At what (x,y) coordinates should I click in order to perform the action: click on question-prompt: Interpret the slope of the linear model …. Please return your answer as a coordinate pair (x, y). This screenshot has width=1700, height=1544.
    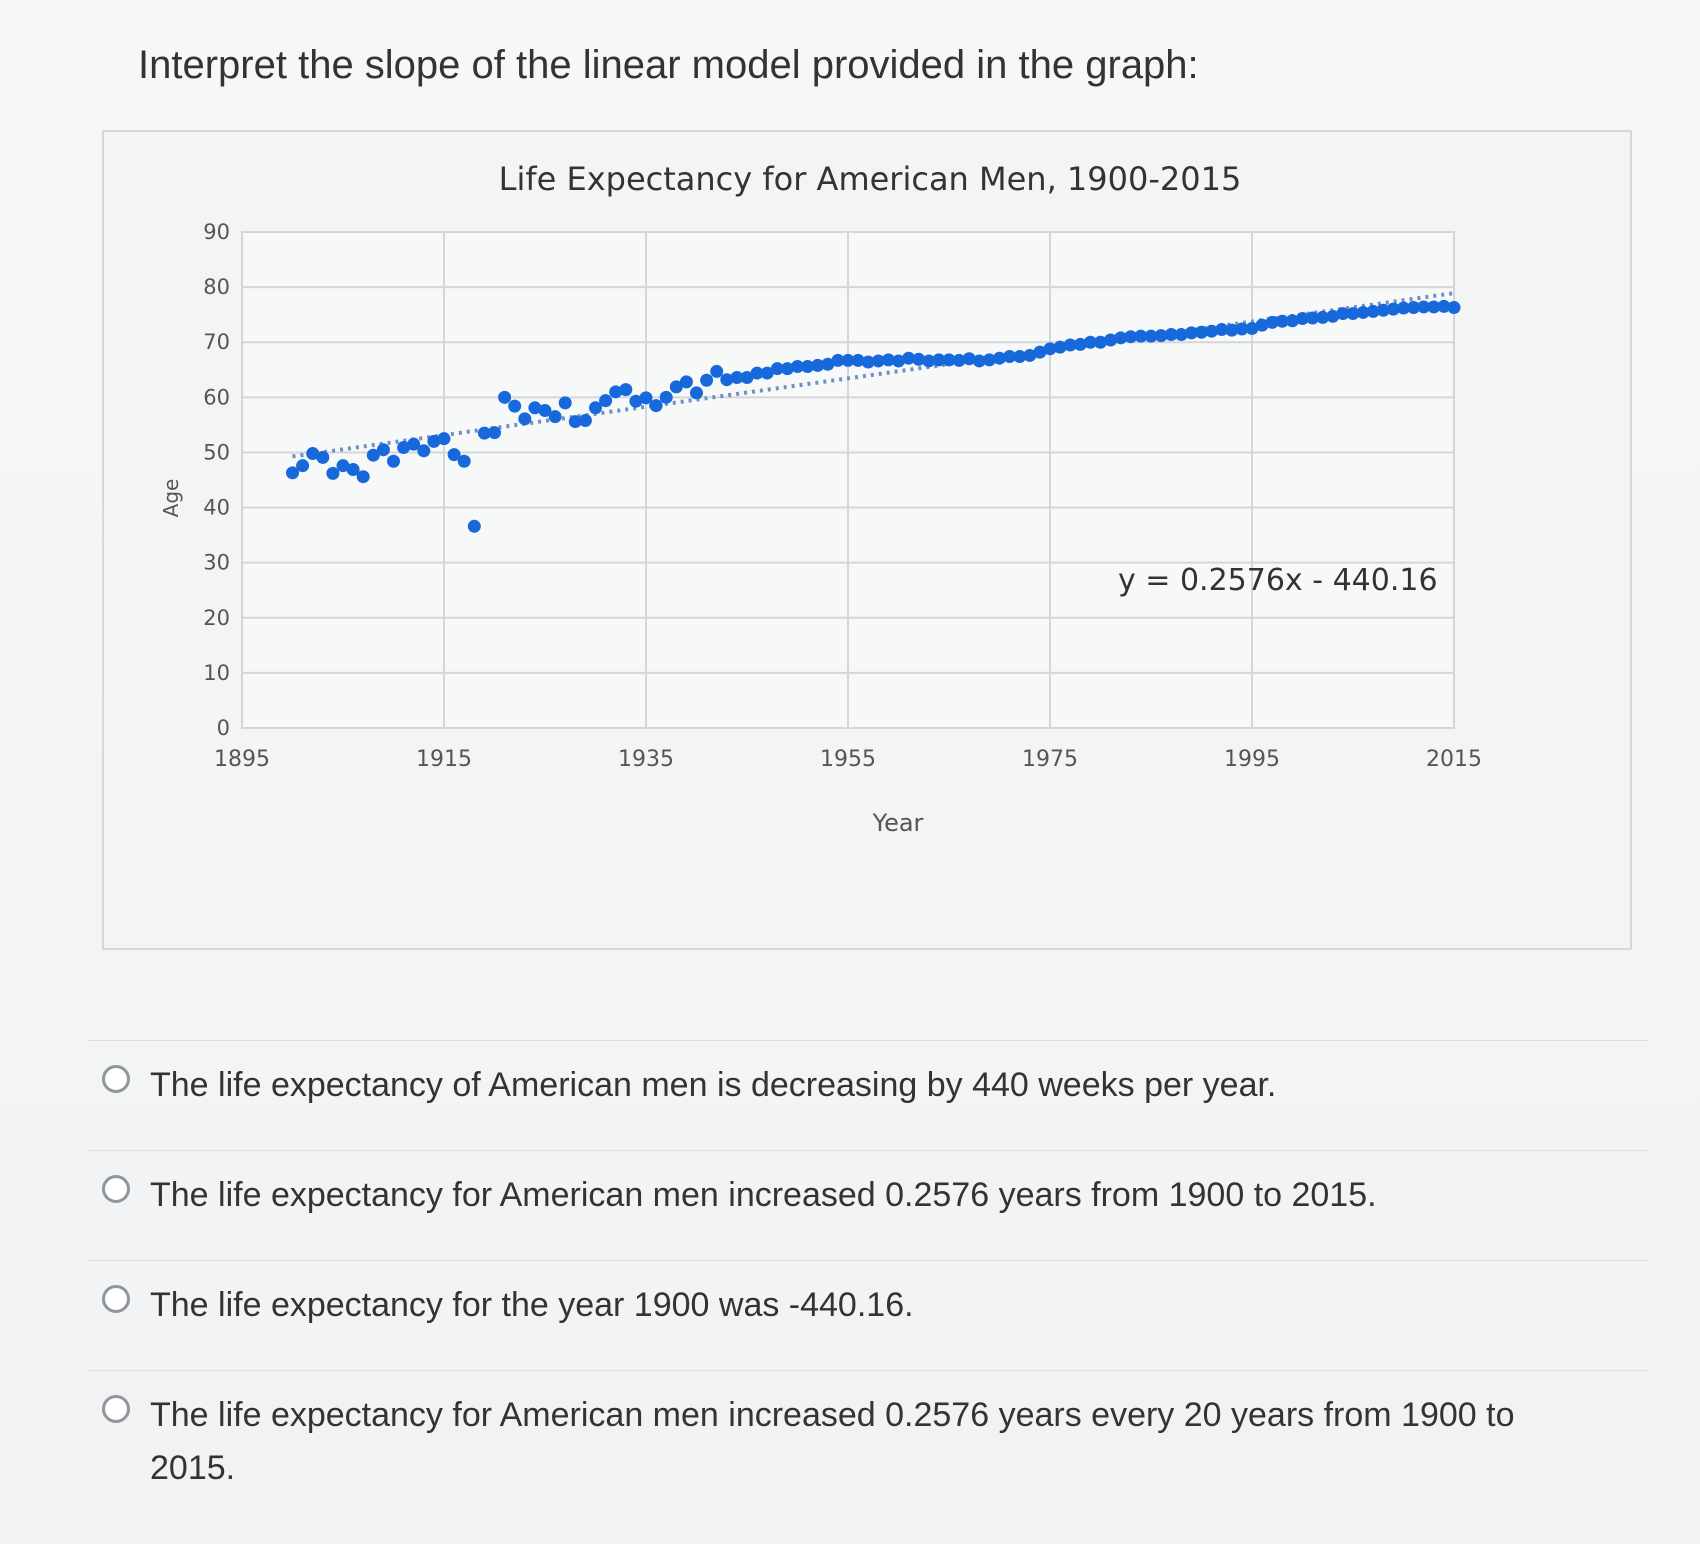
    Looking at the image, I should click on (668, 65).